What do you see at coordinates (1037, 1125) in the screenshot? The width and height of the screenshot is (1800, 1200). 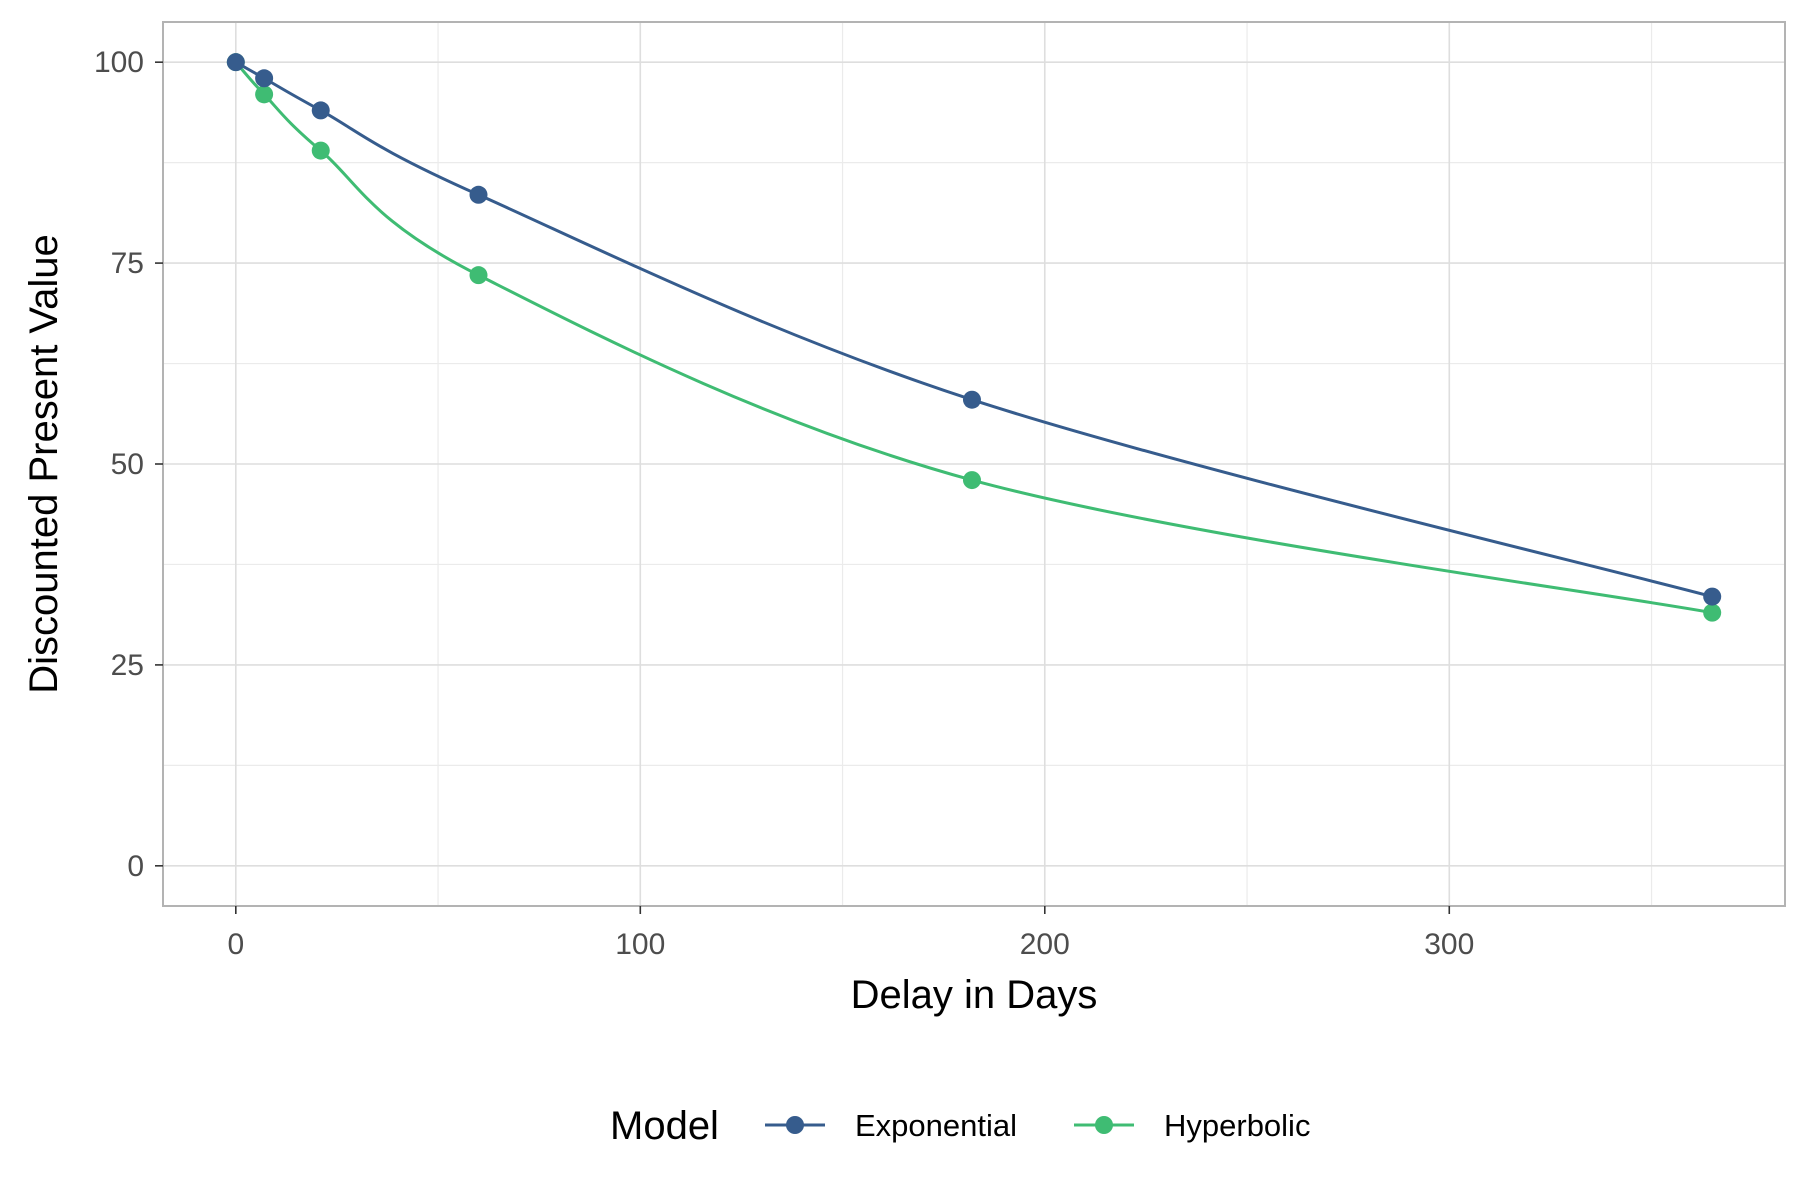 I see `legend-items: Exponential Hyperbolic` at bounding box center [1037, 1125].